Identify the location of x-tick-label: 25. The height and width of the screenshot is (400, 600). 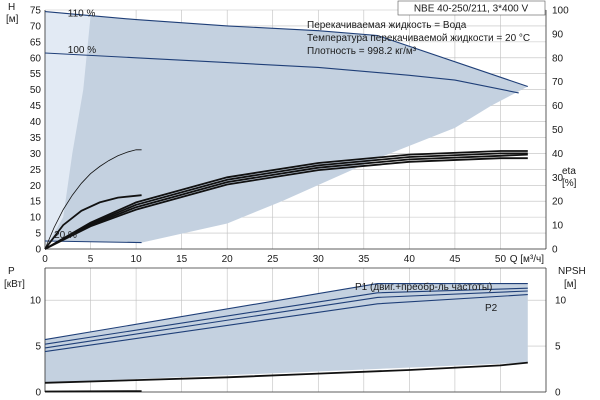
(273, 259).